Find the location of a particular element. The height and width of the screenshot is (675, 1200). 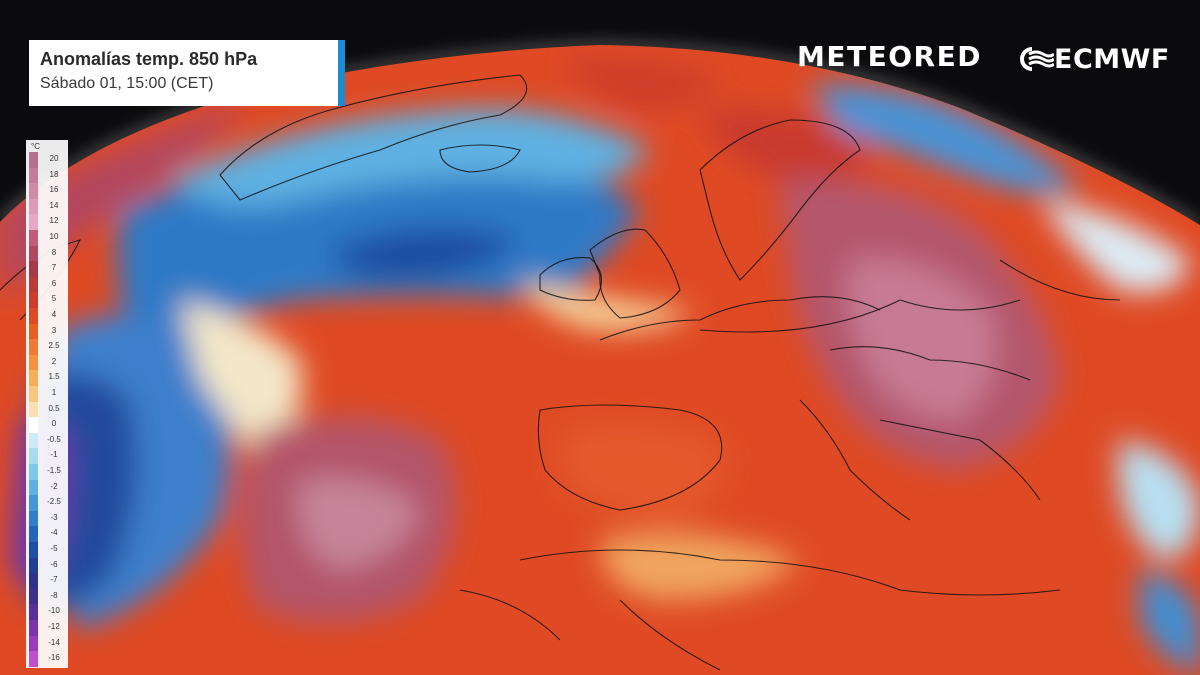

legend-label: -4 is located at coordinates (54, 533).